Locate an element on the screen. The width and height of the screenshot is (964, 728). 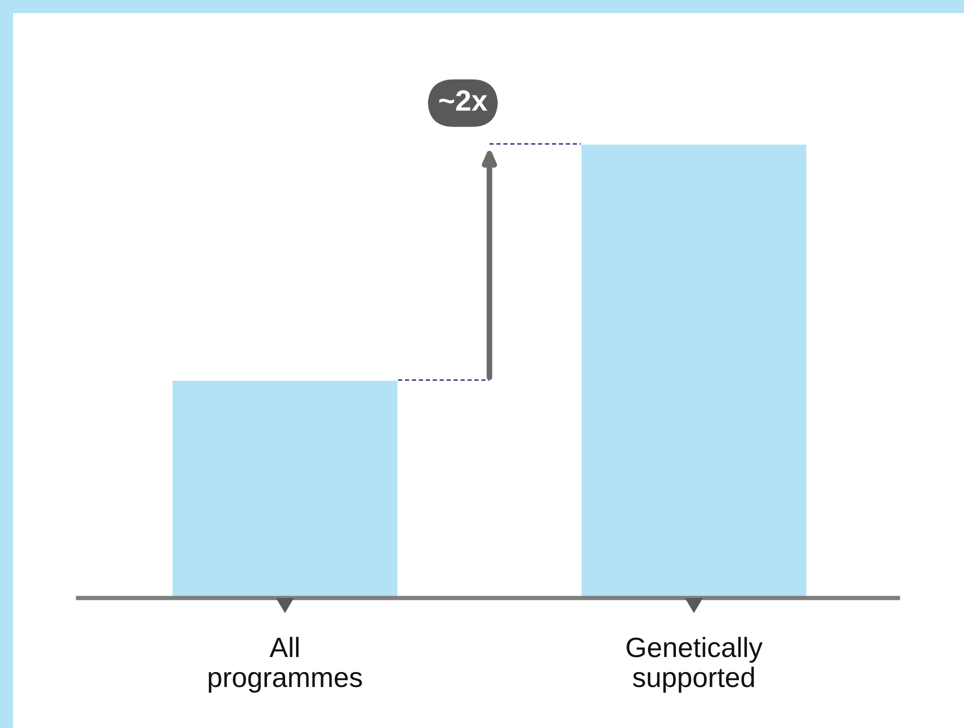
x-tick-label: All programmes is located at coordinates (285, 664).